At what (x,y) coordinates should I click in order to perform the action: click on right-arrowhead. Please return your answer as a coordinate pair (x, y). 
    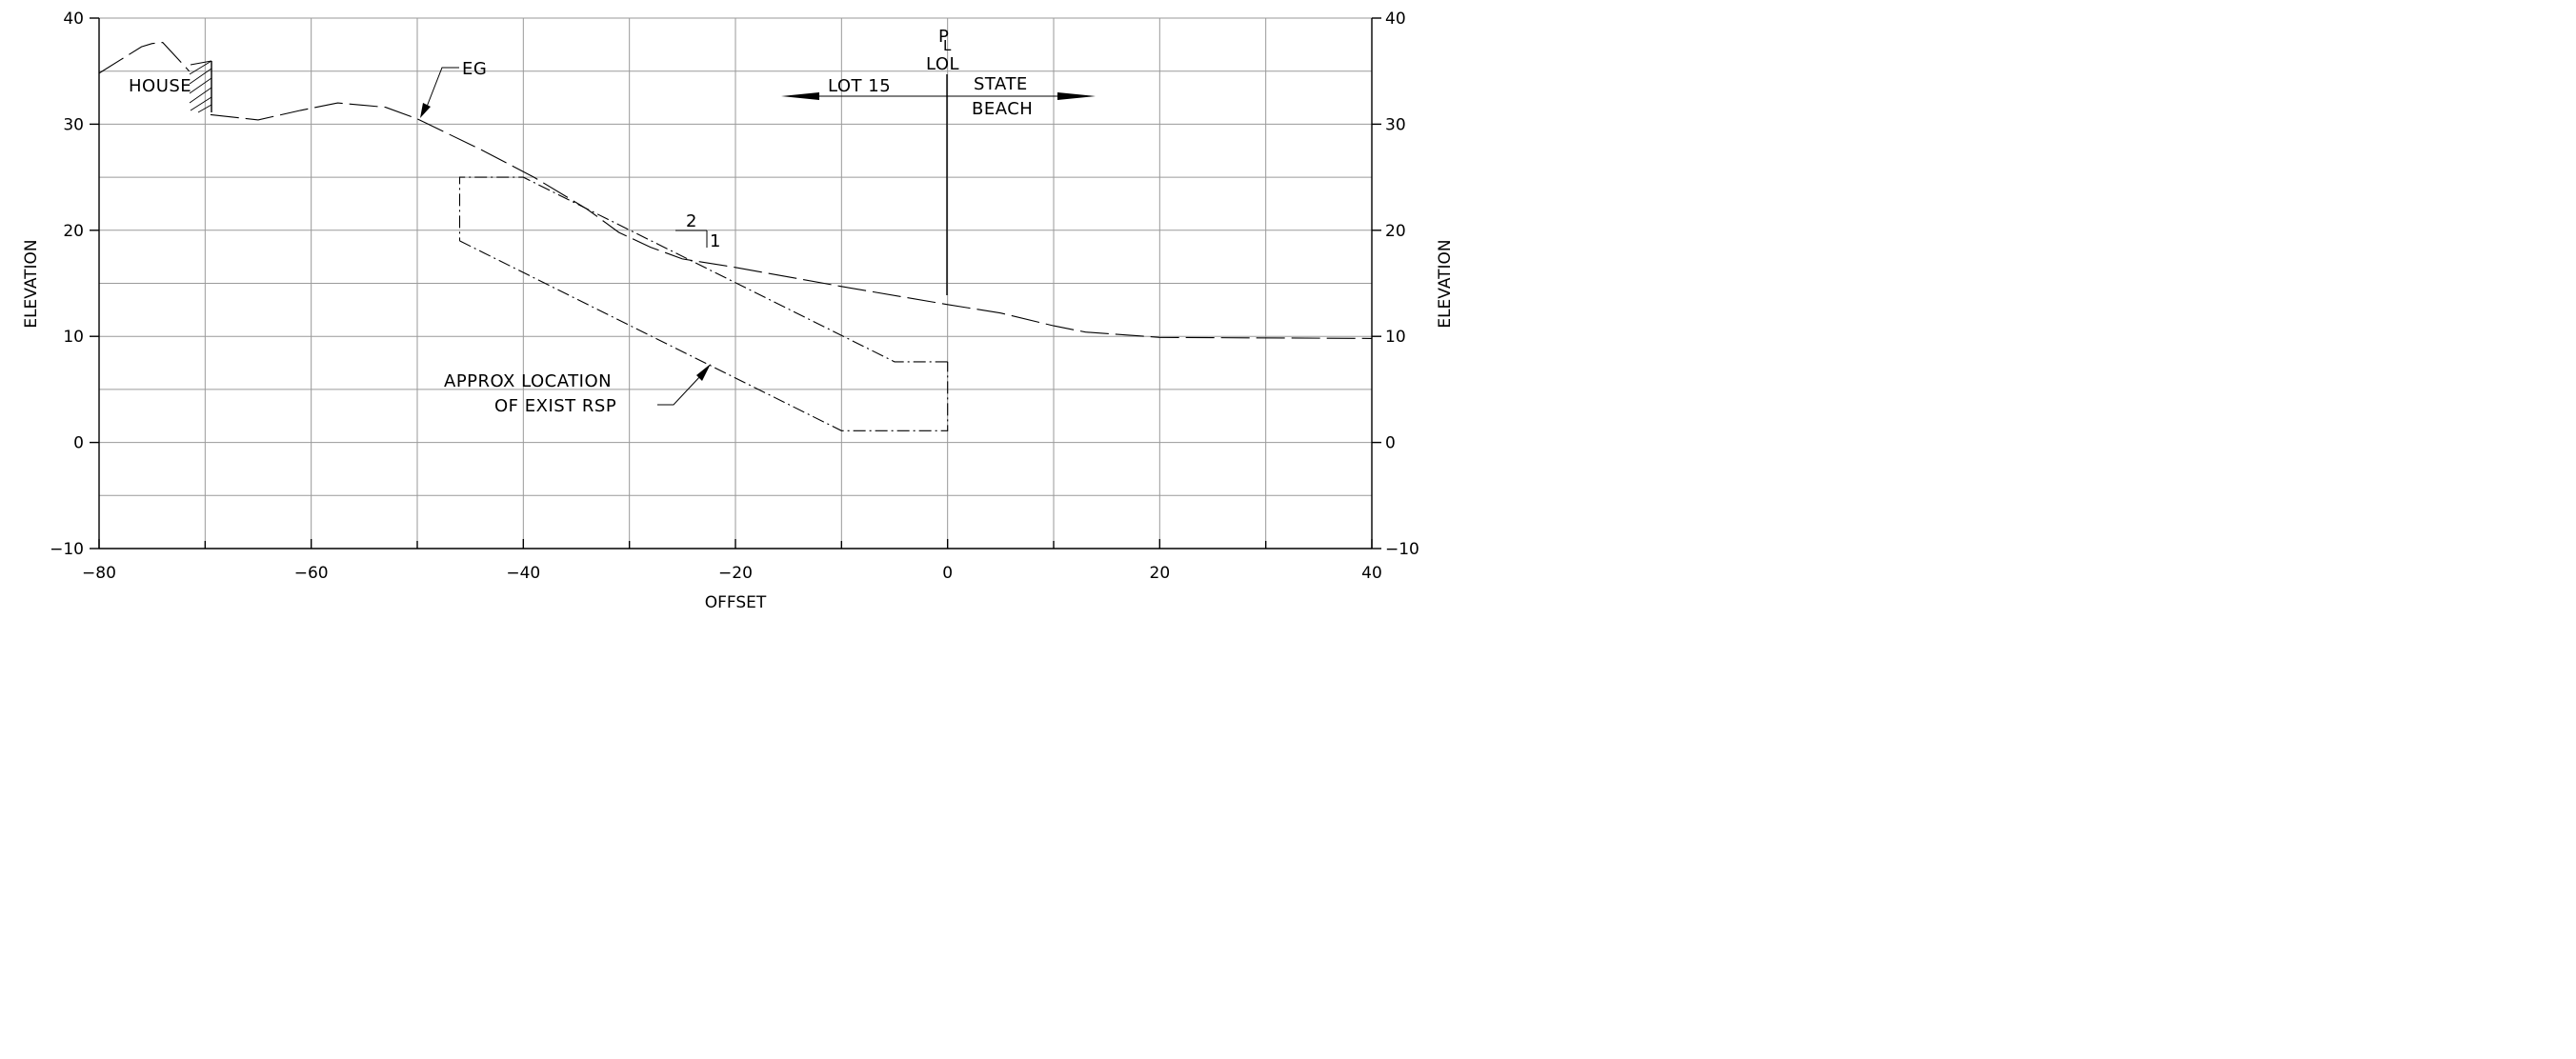
    Looking at the image, I should click on (1077, 96).